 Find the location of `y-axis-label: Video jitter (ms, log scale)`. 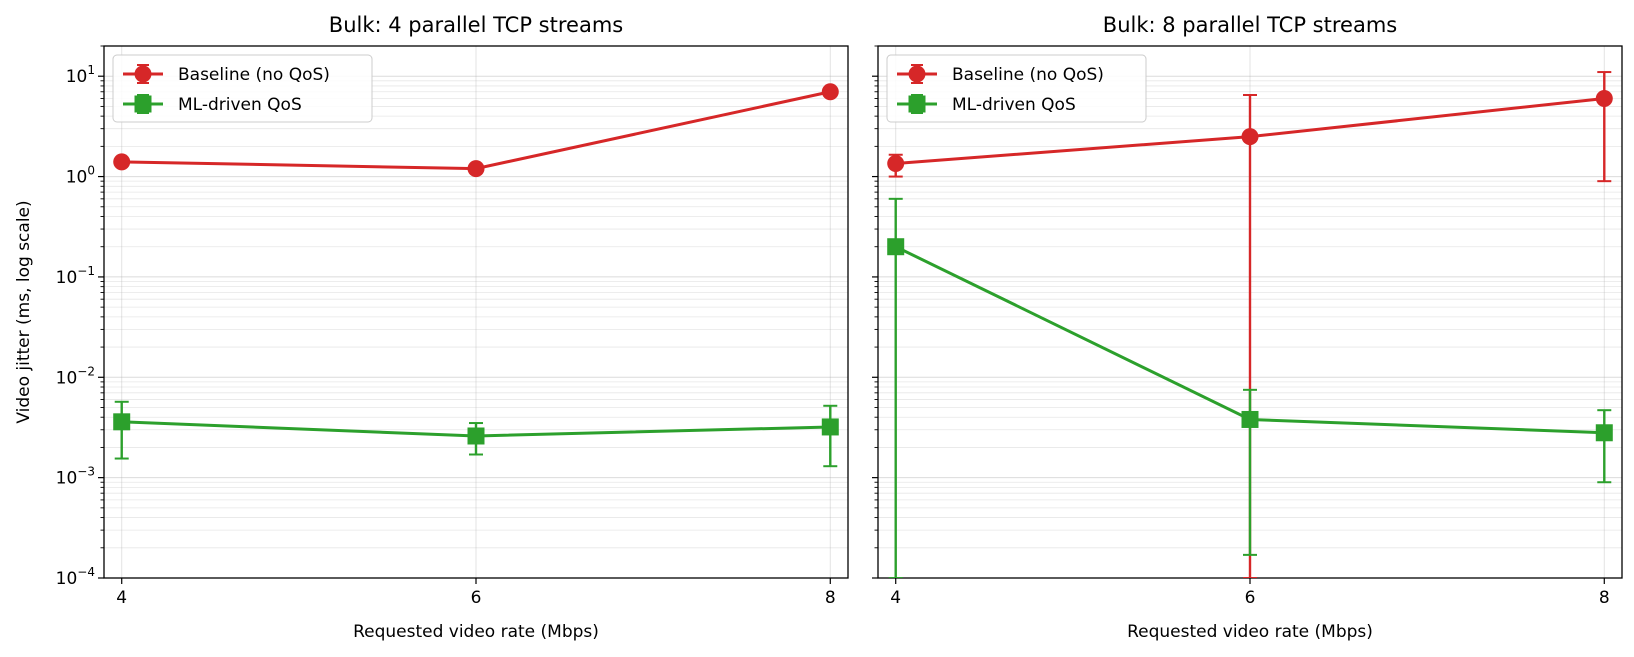

y-axis-label: Video jitter (ms, log scale) is located at coordinates (24, 311).